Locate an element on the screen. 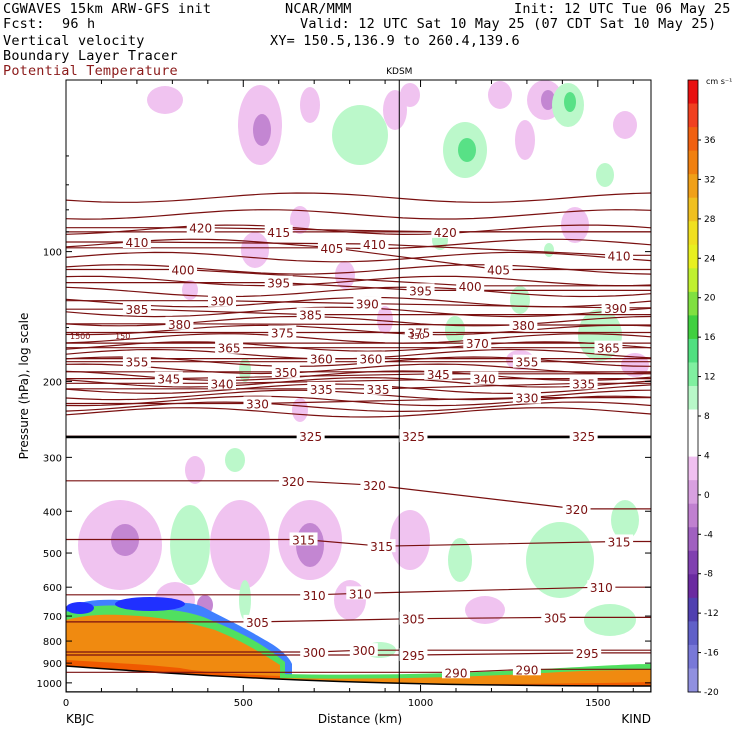  theta-label: 405 is located at coordinates (331, 249).